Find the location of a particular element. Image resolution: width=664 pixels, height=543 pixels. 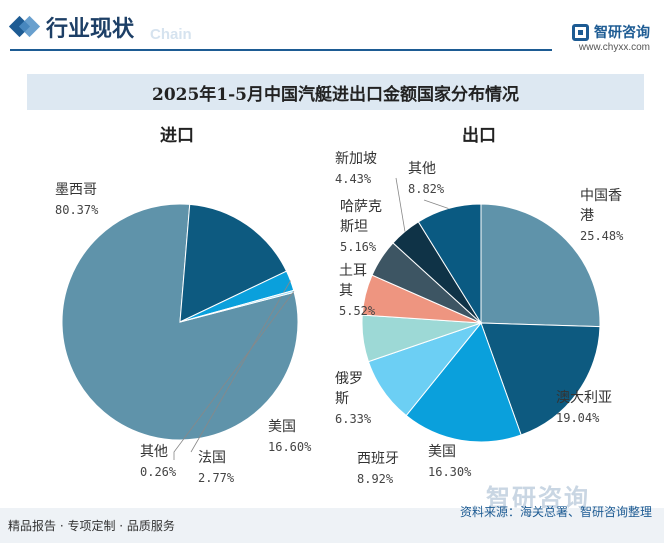

export-slice-name: 西班牙 is located at coordinates (378, 459).